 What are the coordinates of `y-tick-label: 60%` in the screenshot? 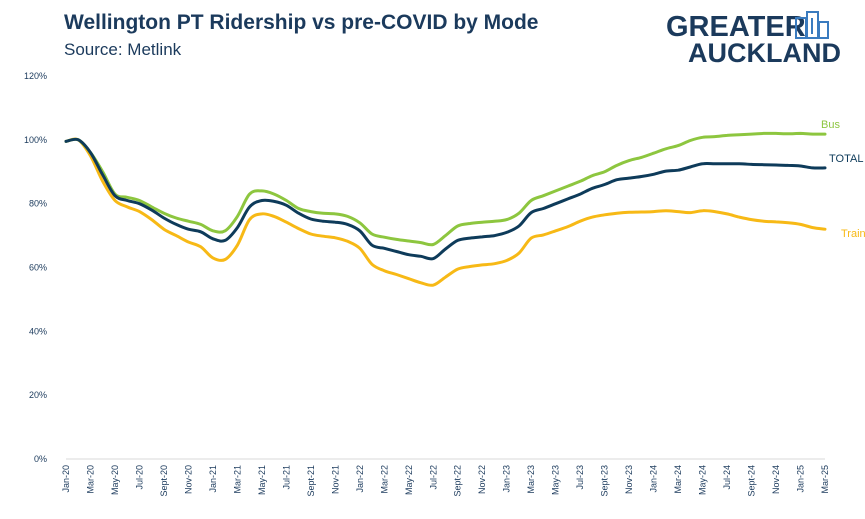 It's located at (38, 268).